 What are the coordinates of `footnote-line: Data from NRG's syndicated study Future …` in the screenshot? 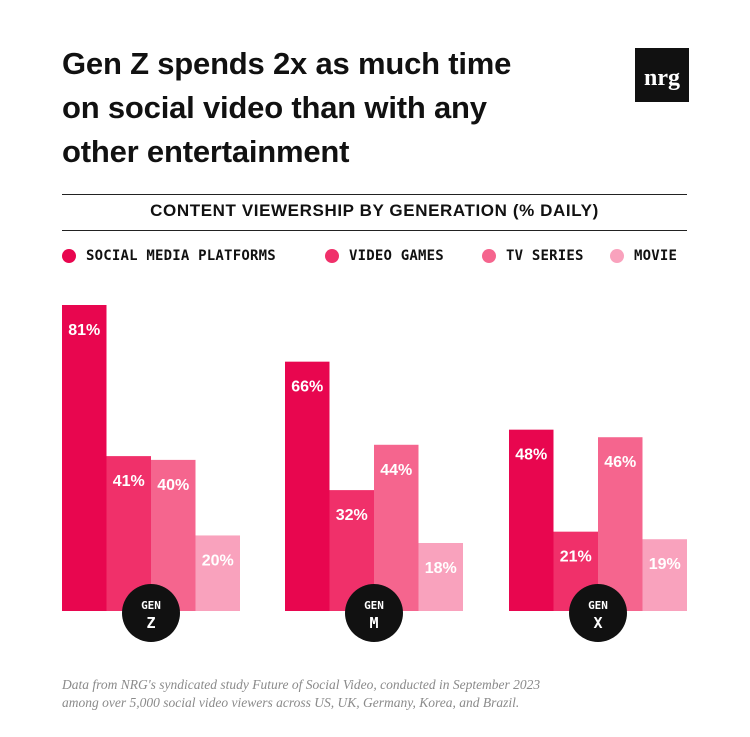 It's located at (301, 684).